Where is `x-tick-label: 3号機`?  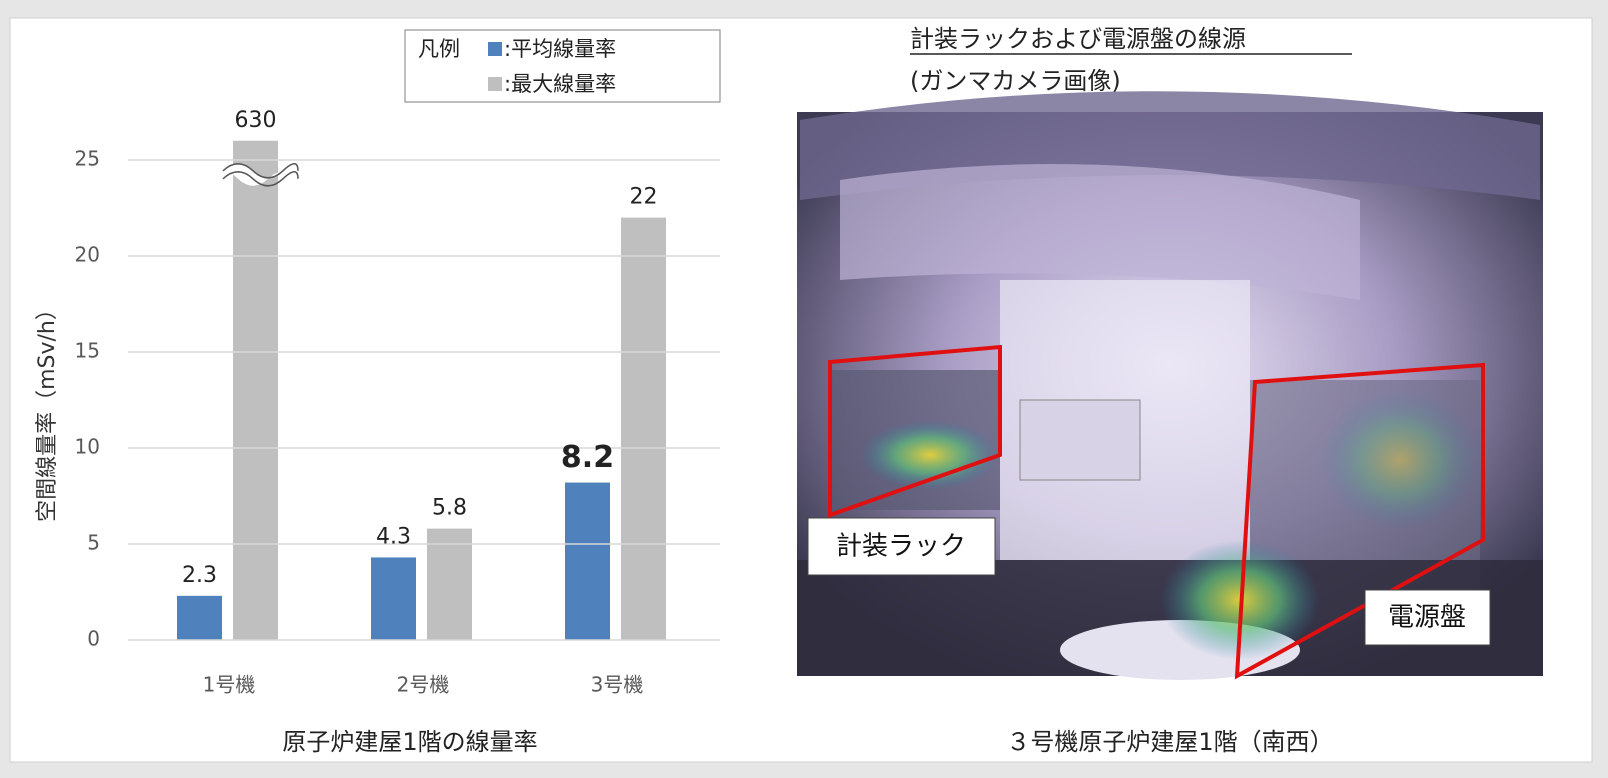
x-tick-label: 3号機 is located at coordinates (617, 685).